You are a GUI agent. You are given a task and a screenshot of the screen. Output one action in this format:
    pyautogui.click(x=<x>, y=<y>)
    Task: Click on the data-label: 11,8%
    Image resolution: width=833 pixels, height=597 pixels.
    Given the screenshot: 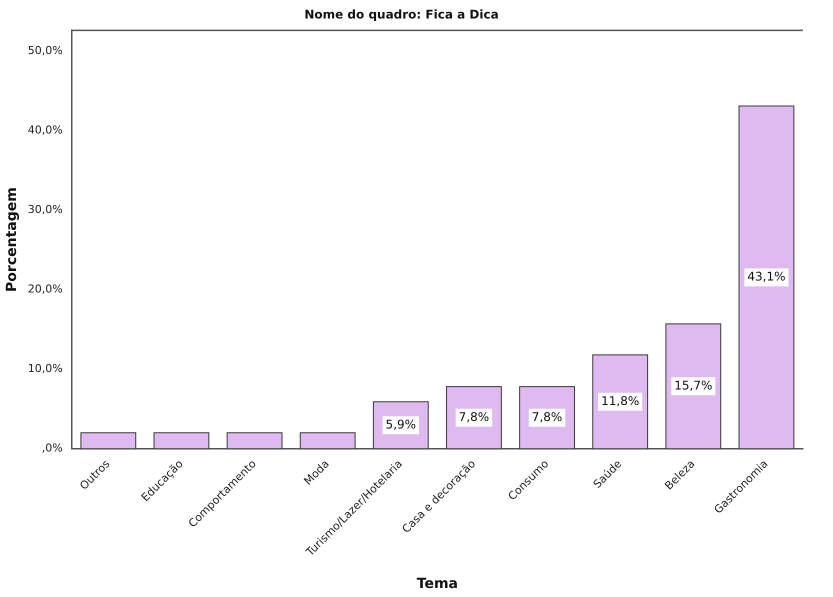 What is the action you would take?
    pyautogui.click(x=620, y=401)
    